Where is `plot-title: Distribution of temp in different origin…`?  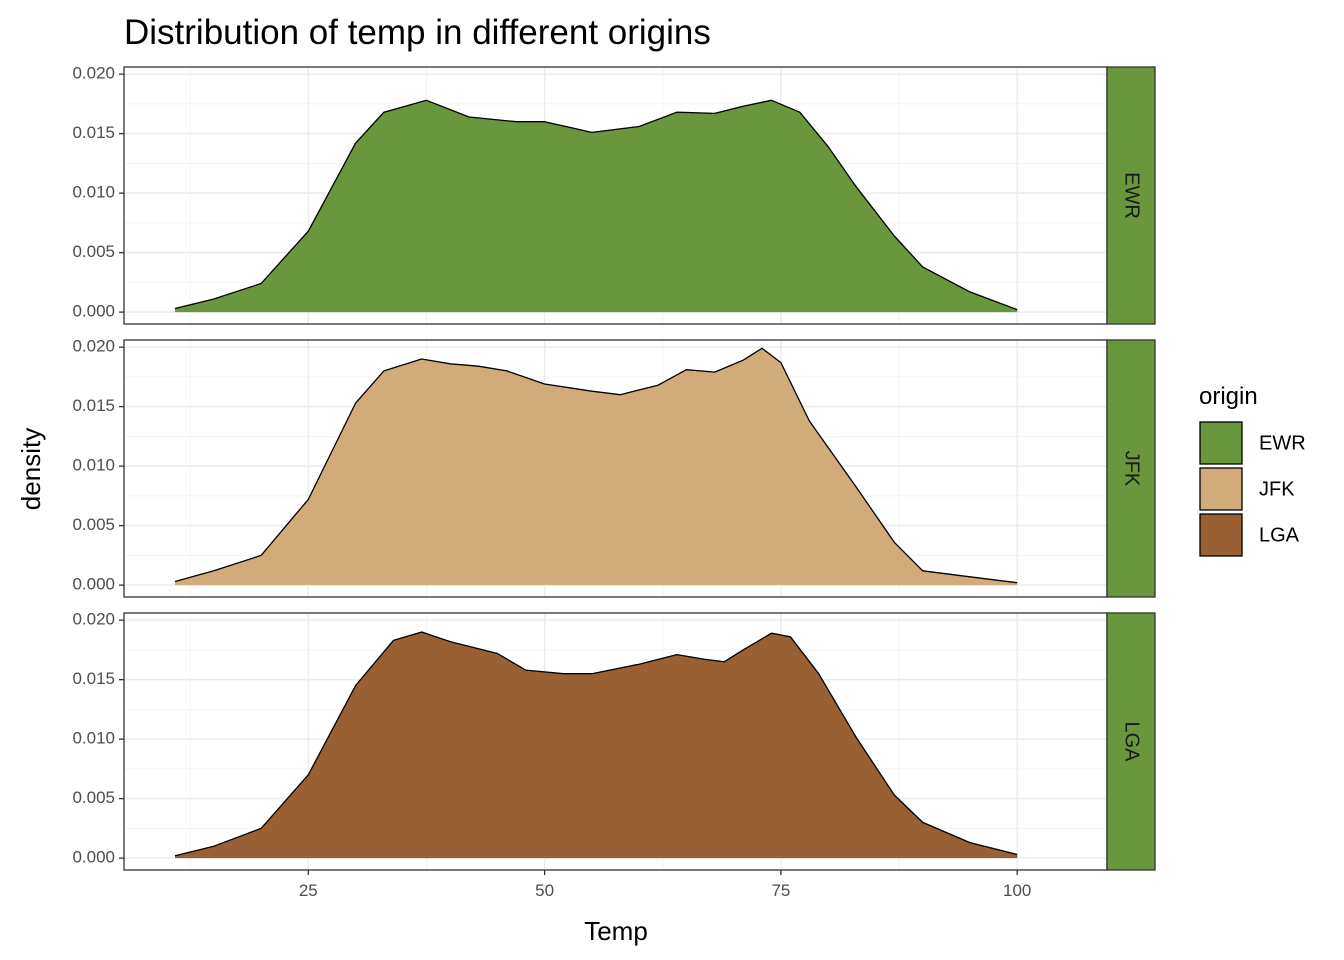 plot-title: Distribution of temp in different origin… is located at coordinates (417, 32).